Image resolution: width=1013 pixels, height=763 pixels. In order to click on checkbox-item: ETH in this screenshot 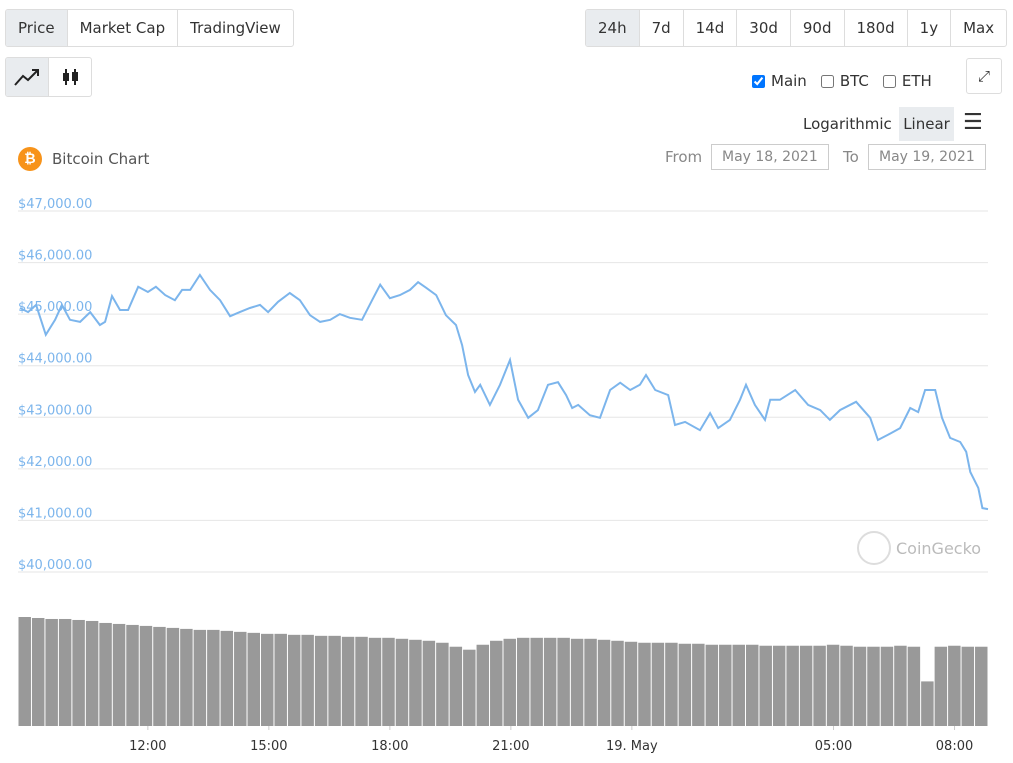, I will do `click(907, 81)`.